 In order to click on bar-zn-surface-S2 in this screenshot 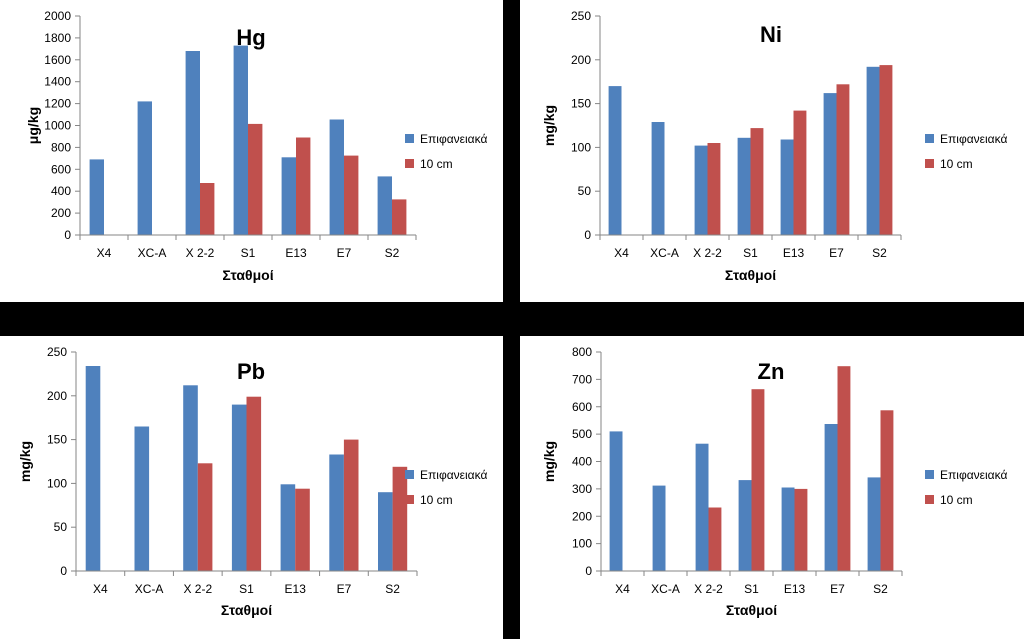, I will do `click(874, 524)`.